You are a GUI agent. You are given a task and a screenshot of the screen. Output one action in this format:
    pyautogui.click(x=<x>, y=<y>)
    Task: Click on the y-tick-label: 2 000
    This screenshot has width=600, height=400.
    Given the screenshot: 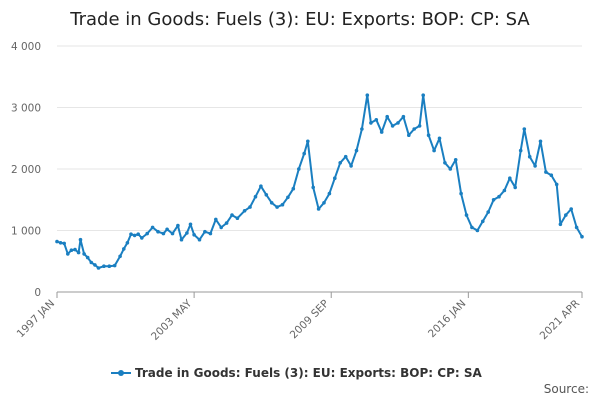 What is the action you would take?
    pyautogui.click(x=26, y=170)
    